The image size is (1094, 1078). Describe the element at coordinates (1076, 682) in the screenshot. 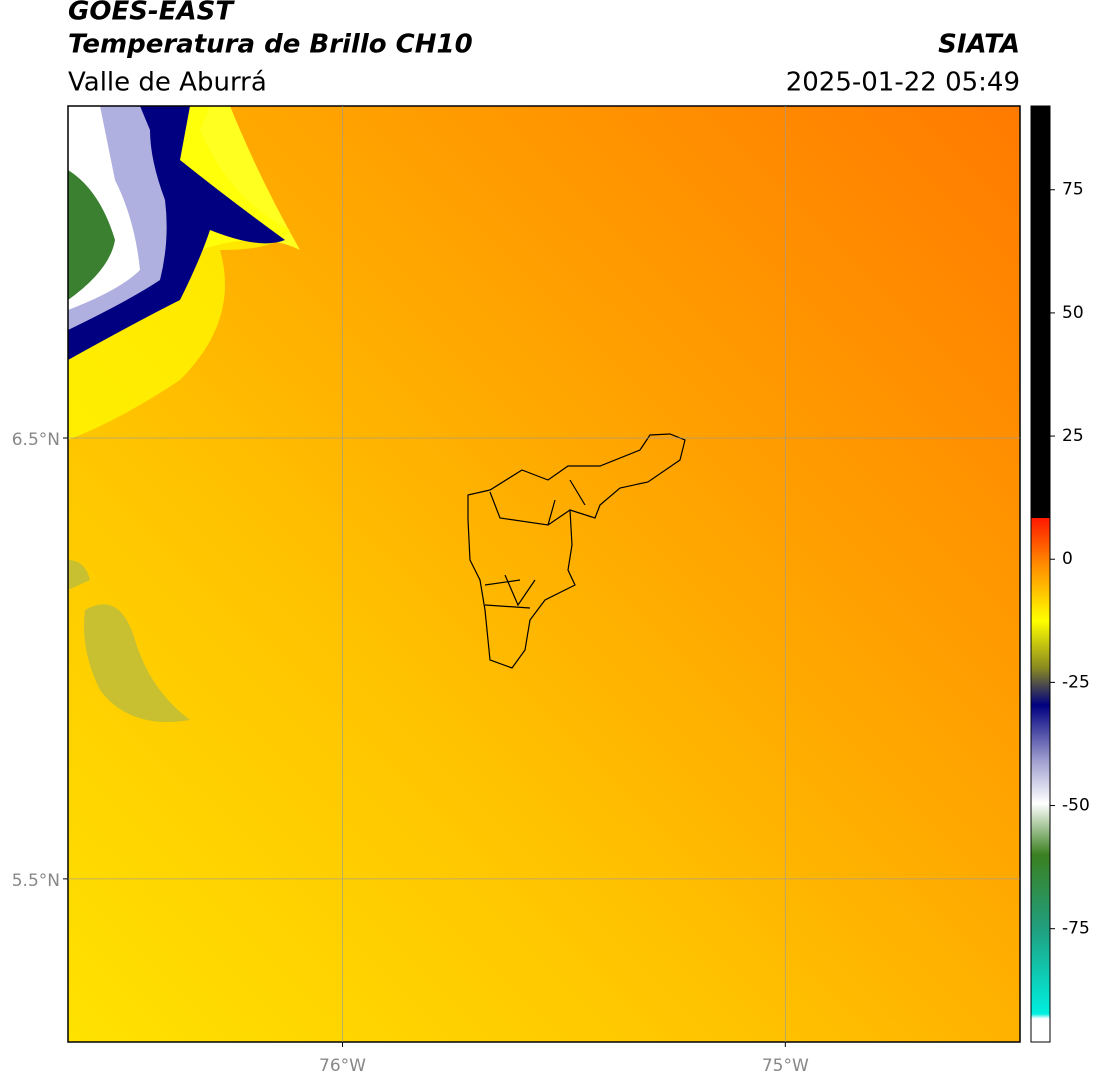

I see `colorbar-tick-label: -25` at that location.